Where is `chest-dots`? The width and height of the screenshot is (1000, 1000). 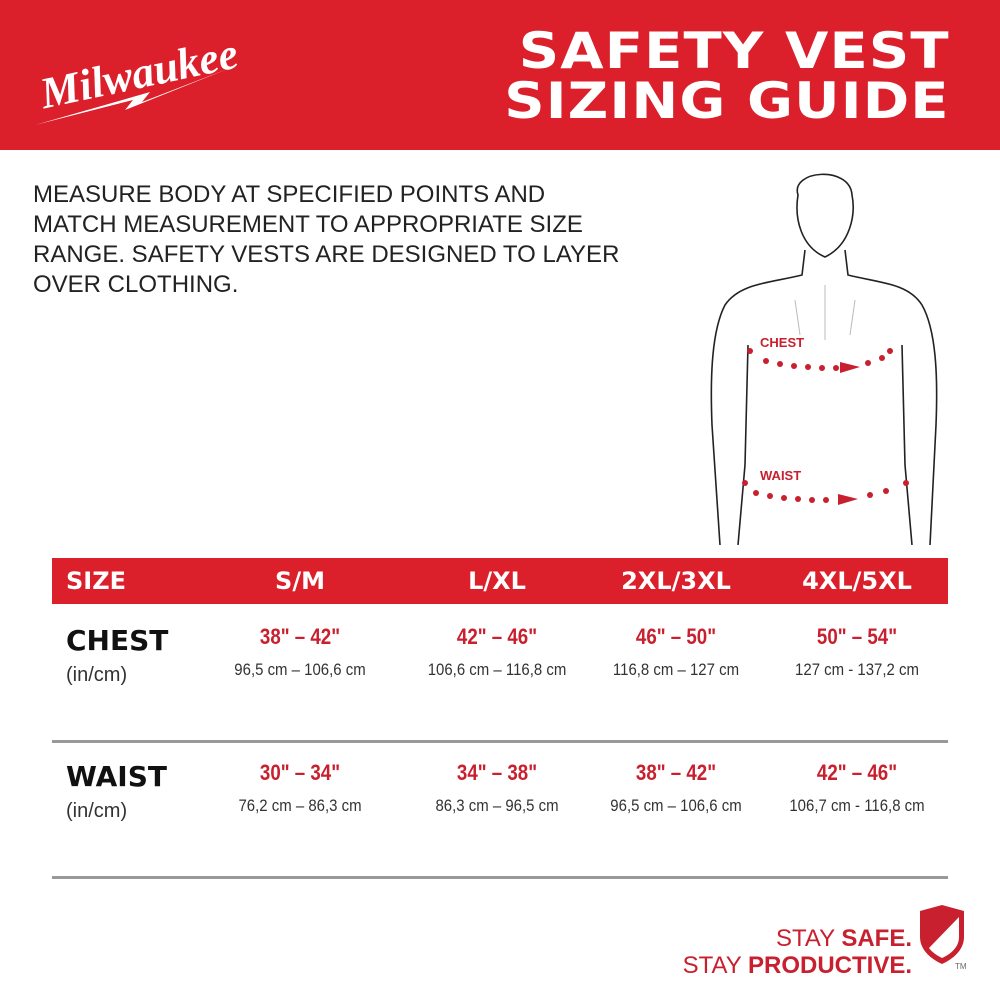
chest-dots is located at coordinates (820, 360).